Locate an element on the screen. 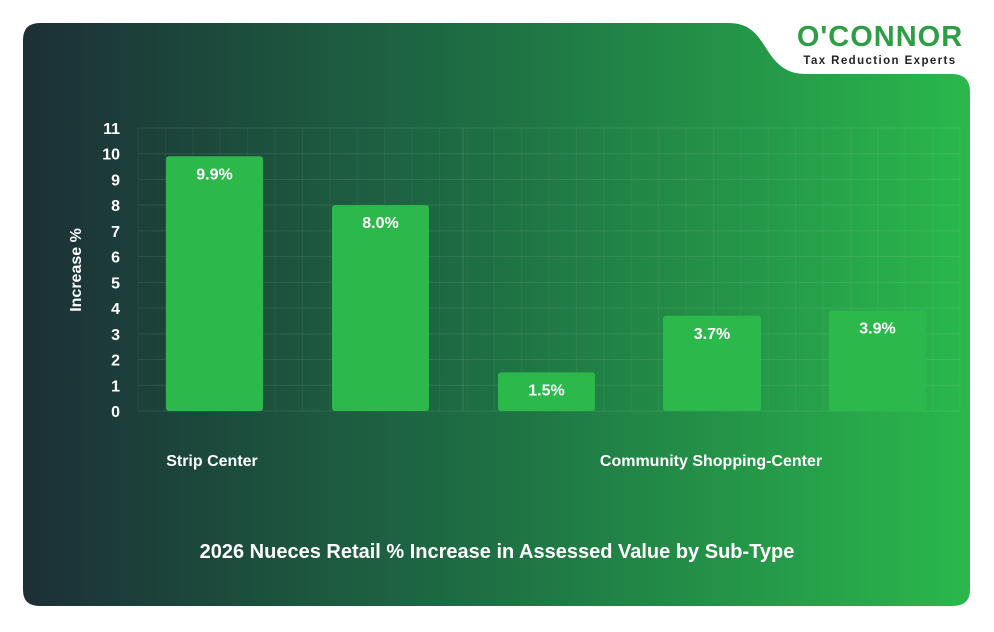 The height and width of the screenshot is (632, 994). y-tick-label: 9 is located at coordinates (115, 180).